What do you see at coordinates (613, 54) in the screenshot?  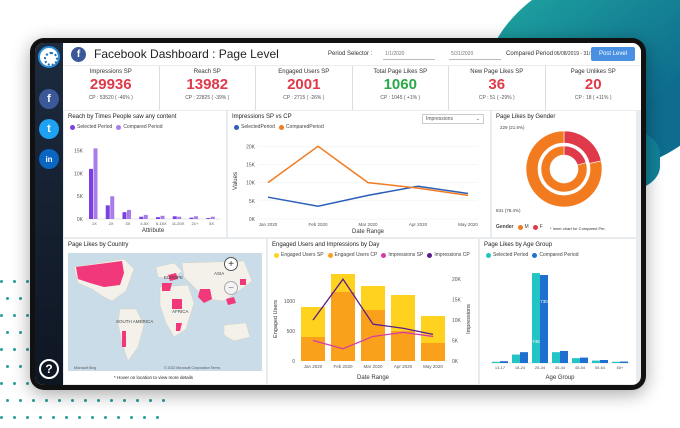 I see `post-level-button: Post Level` at bounding box center [613, 54].